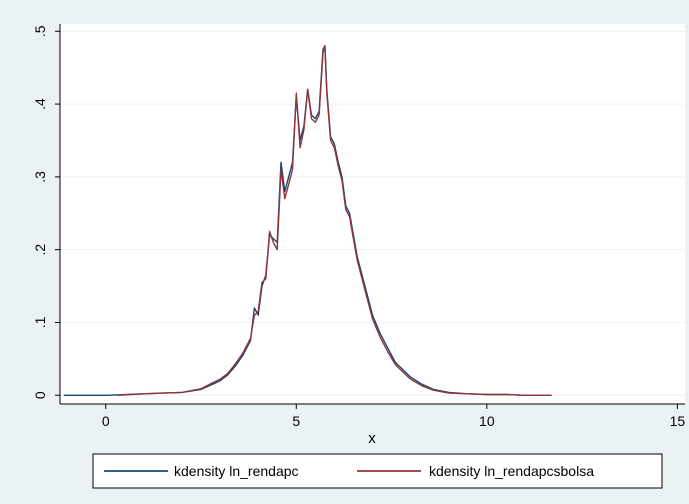  I want to click on x-tick-label: 10, so click(487, 421).